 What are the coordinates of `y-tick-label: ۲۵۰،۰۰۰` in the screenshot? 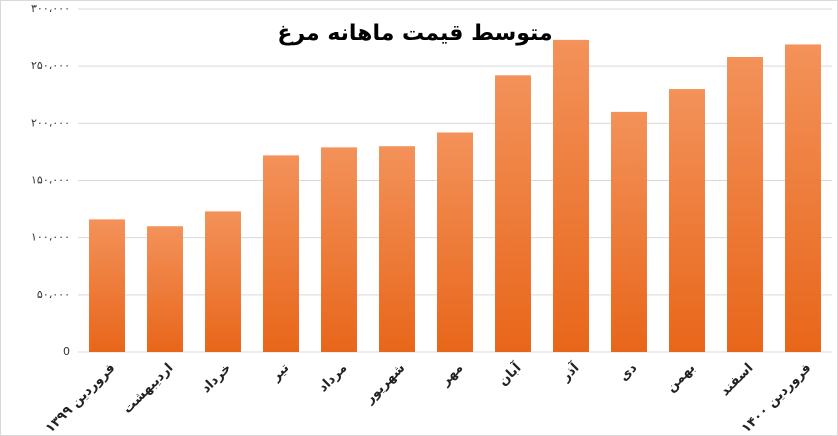 It's located at (50, 65).